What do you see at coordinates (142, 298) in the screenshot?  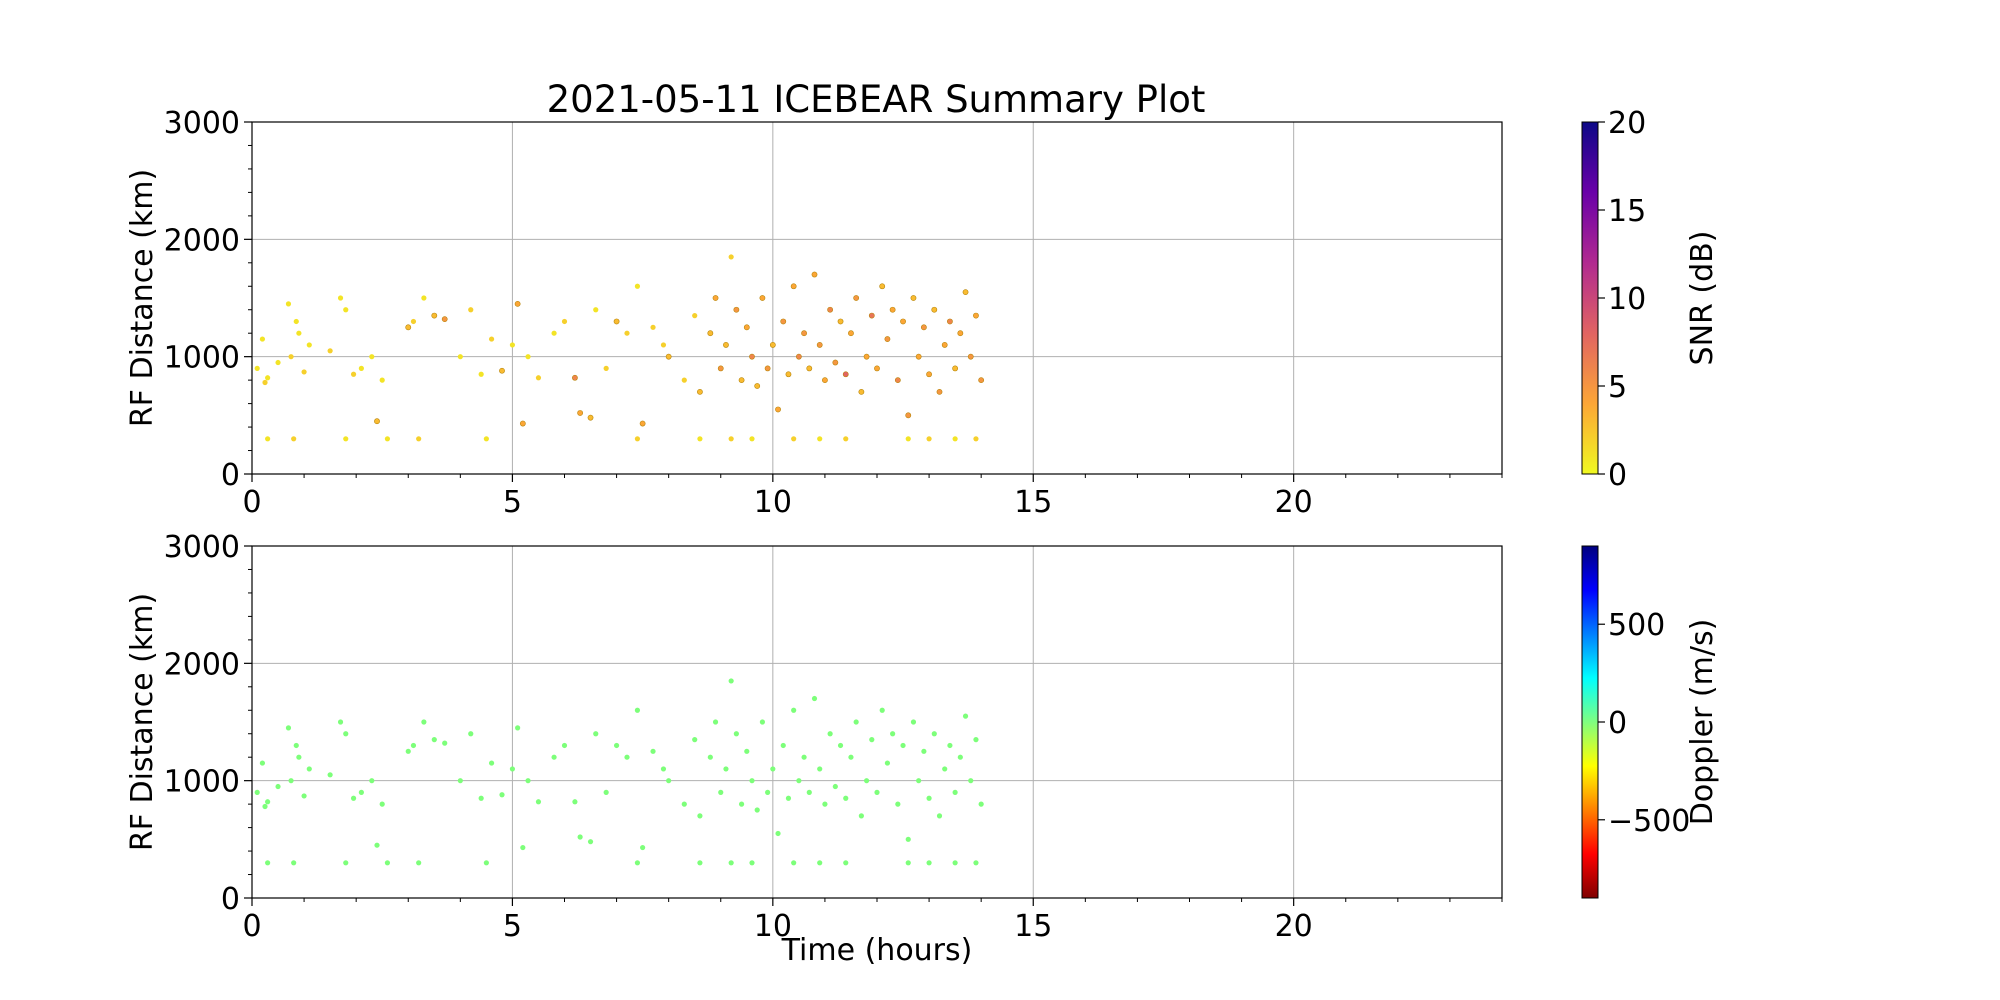 I see `y-axis-label: RF Distance (km)` at bounding box center [142, 298].